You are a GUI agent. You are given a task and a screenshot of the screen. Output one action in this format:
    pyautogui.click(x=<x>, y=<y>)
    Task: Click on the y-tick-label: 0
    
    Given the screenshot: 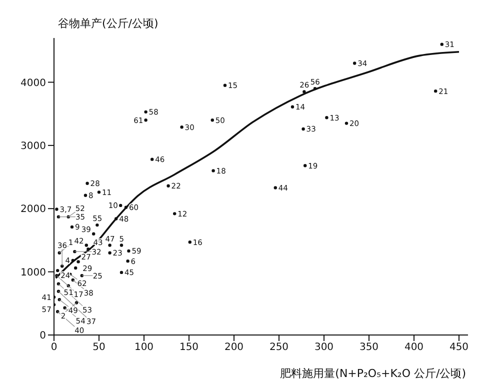 What is the action you would take?
    pyautogui.click(x=43, y=336)
    